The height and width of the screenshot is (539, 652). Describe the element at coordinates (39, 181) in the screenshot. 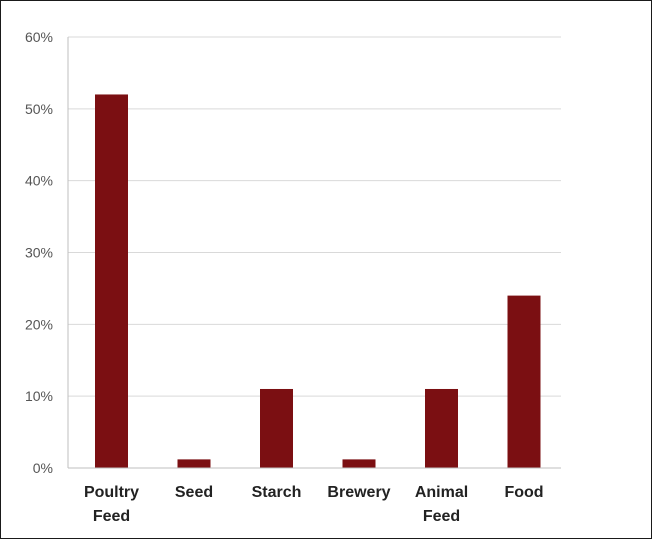

I see `y-tick-label: 40%` at that location.